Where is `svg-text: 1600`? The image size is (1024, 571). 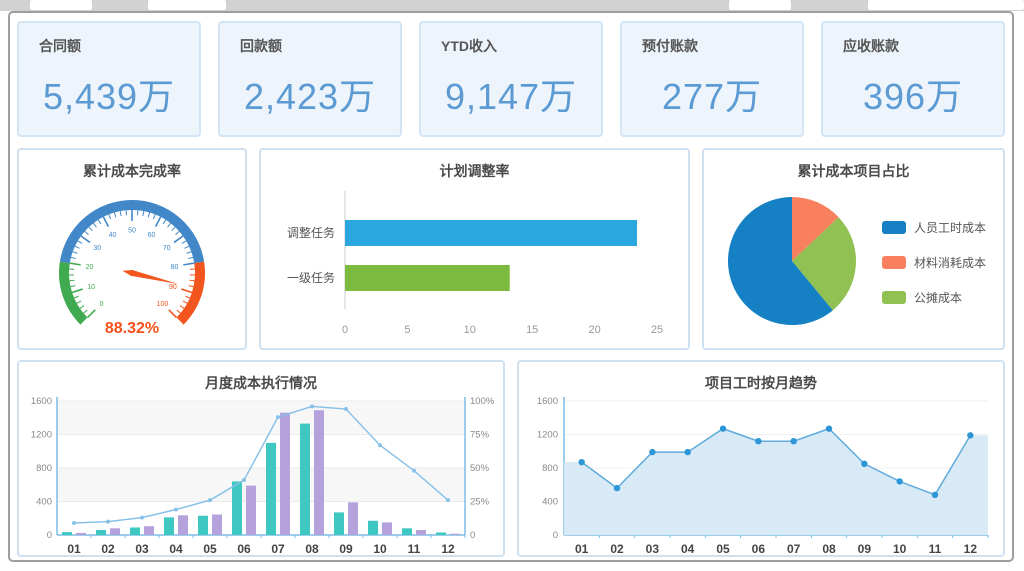
svg-text: 1600 is located at coordinates (547, 401).